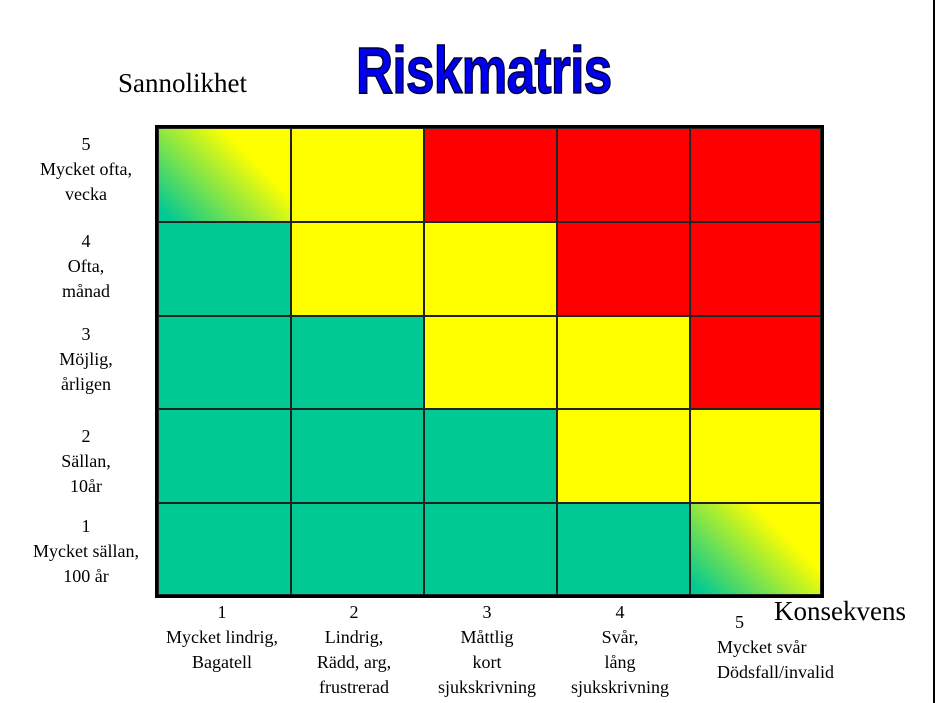 This screenshot has width=937, height=703. I want to click on column-label-5: 5 Mycket svår Dödsfall/invalid, so click(775, 647).